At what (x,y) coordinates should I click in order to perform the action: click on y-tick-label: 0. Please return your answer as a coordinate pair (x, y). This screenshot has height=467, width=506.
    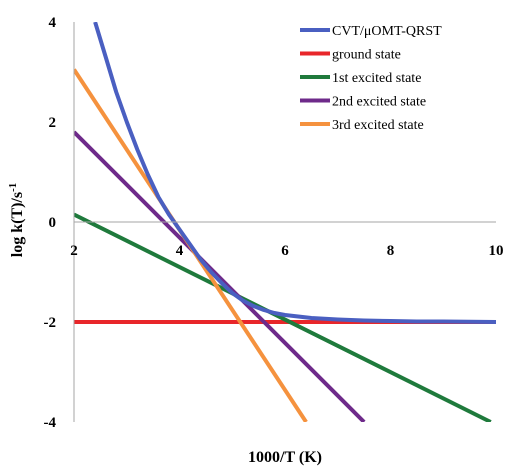
    Looking at the image, I should click on (53, 223).